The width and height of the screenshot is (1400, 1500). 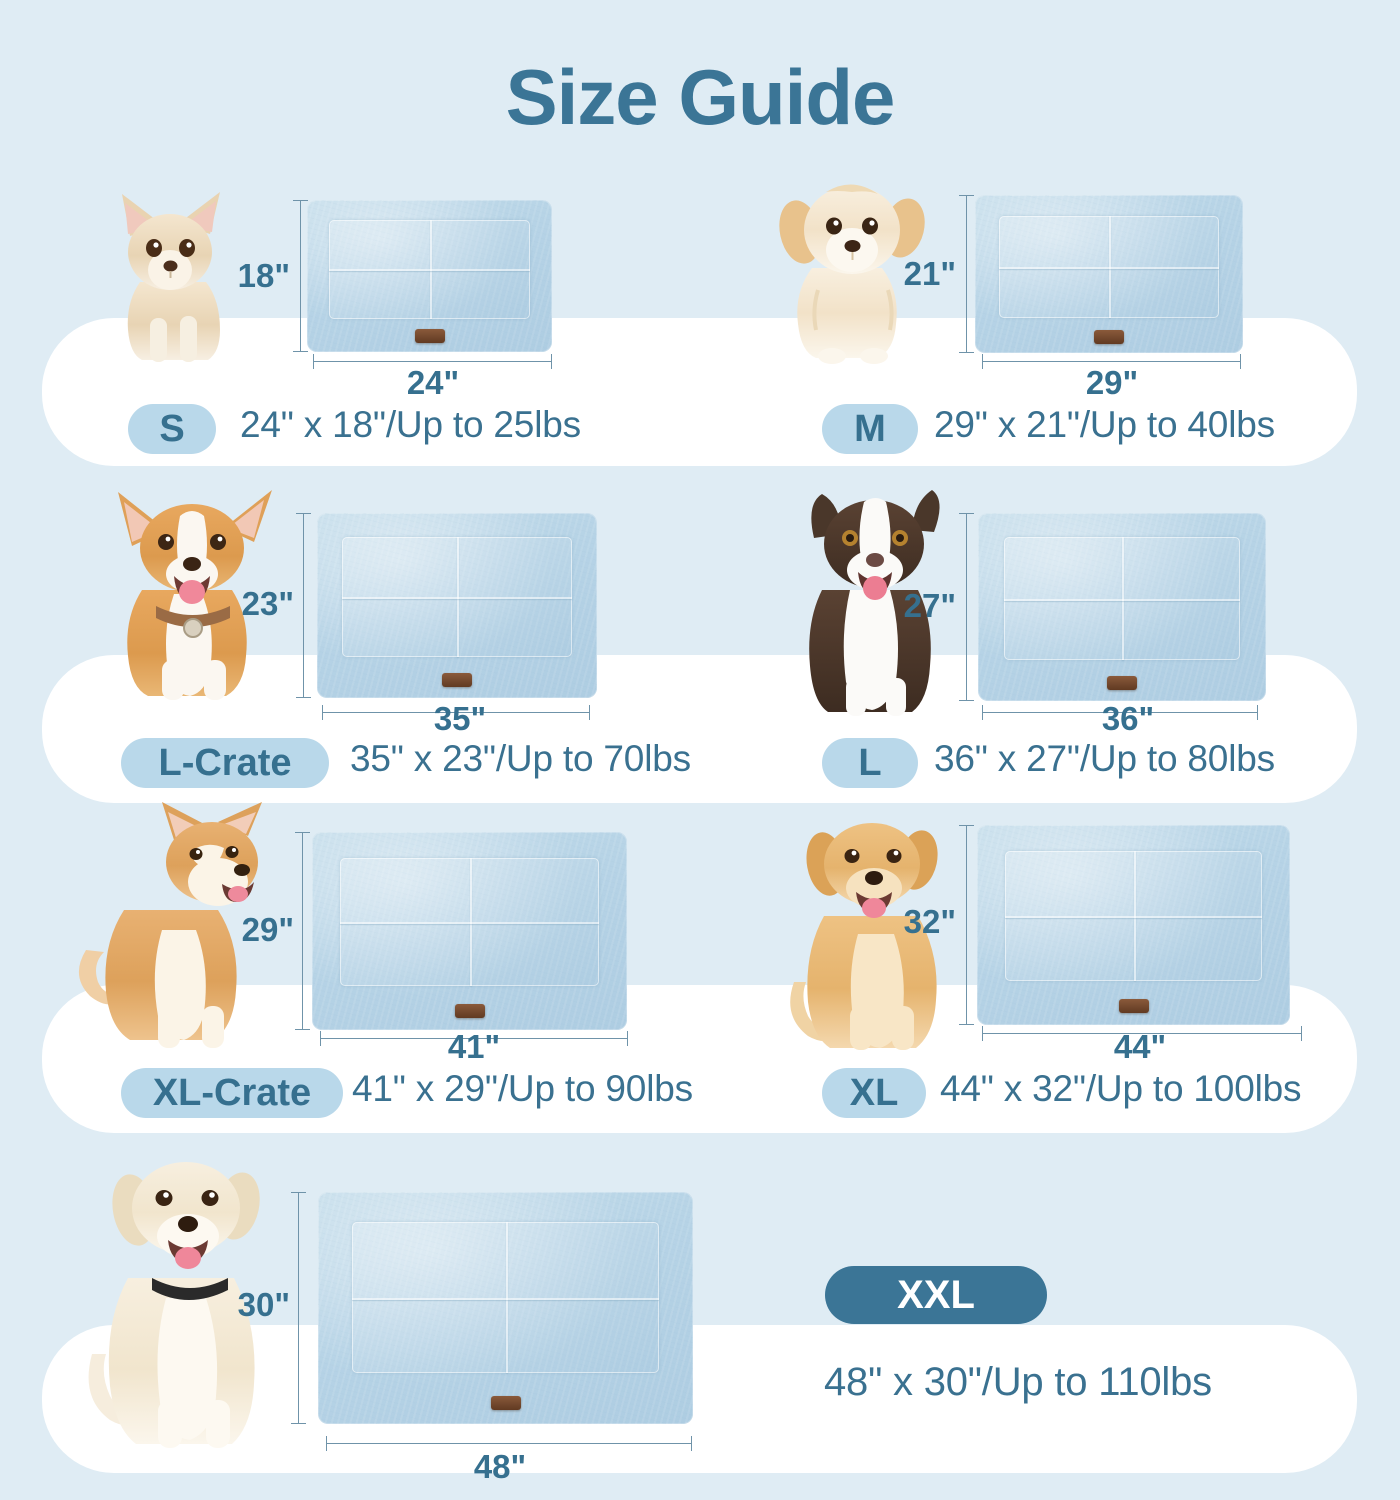 What do you see at coordinates (267, 603) in the screenshot?
I see `dimension-label-height-l-crate: 23"` at bounding box center [267, 603].